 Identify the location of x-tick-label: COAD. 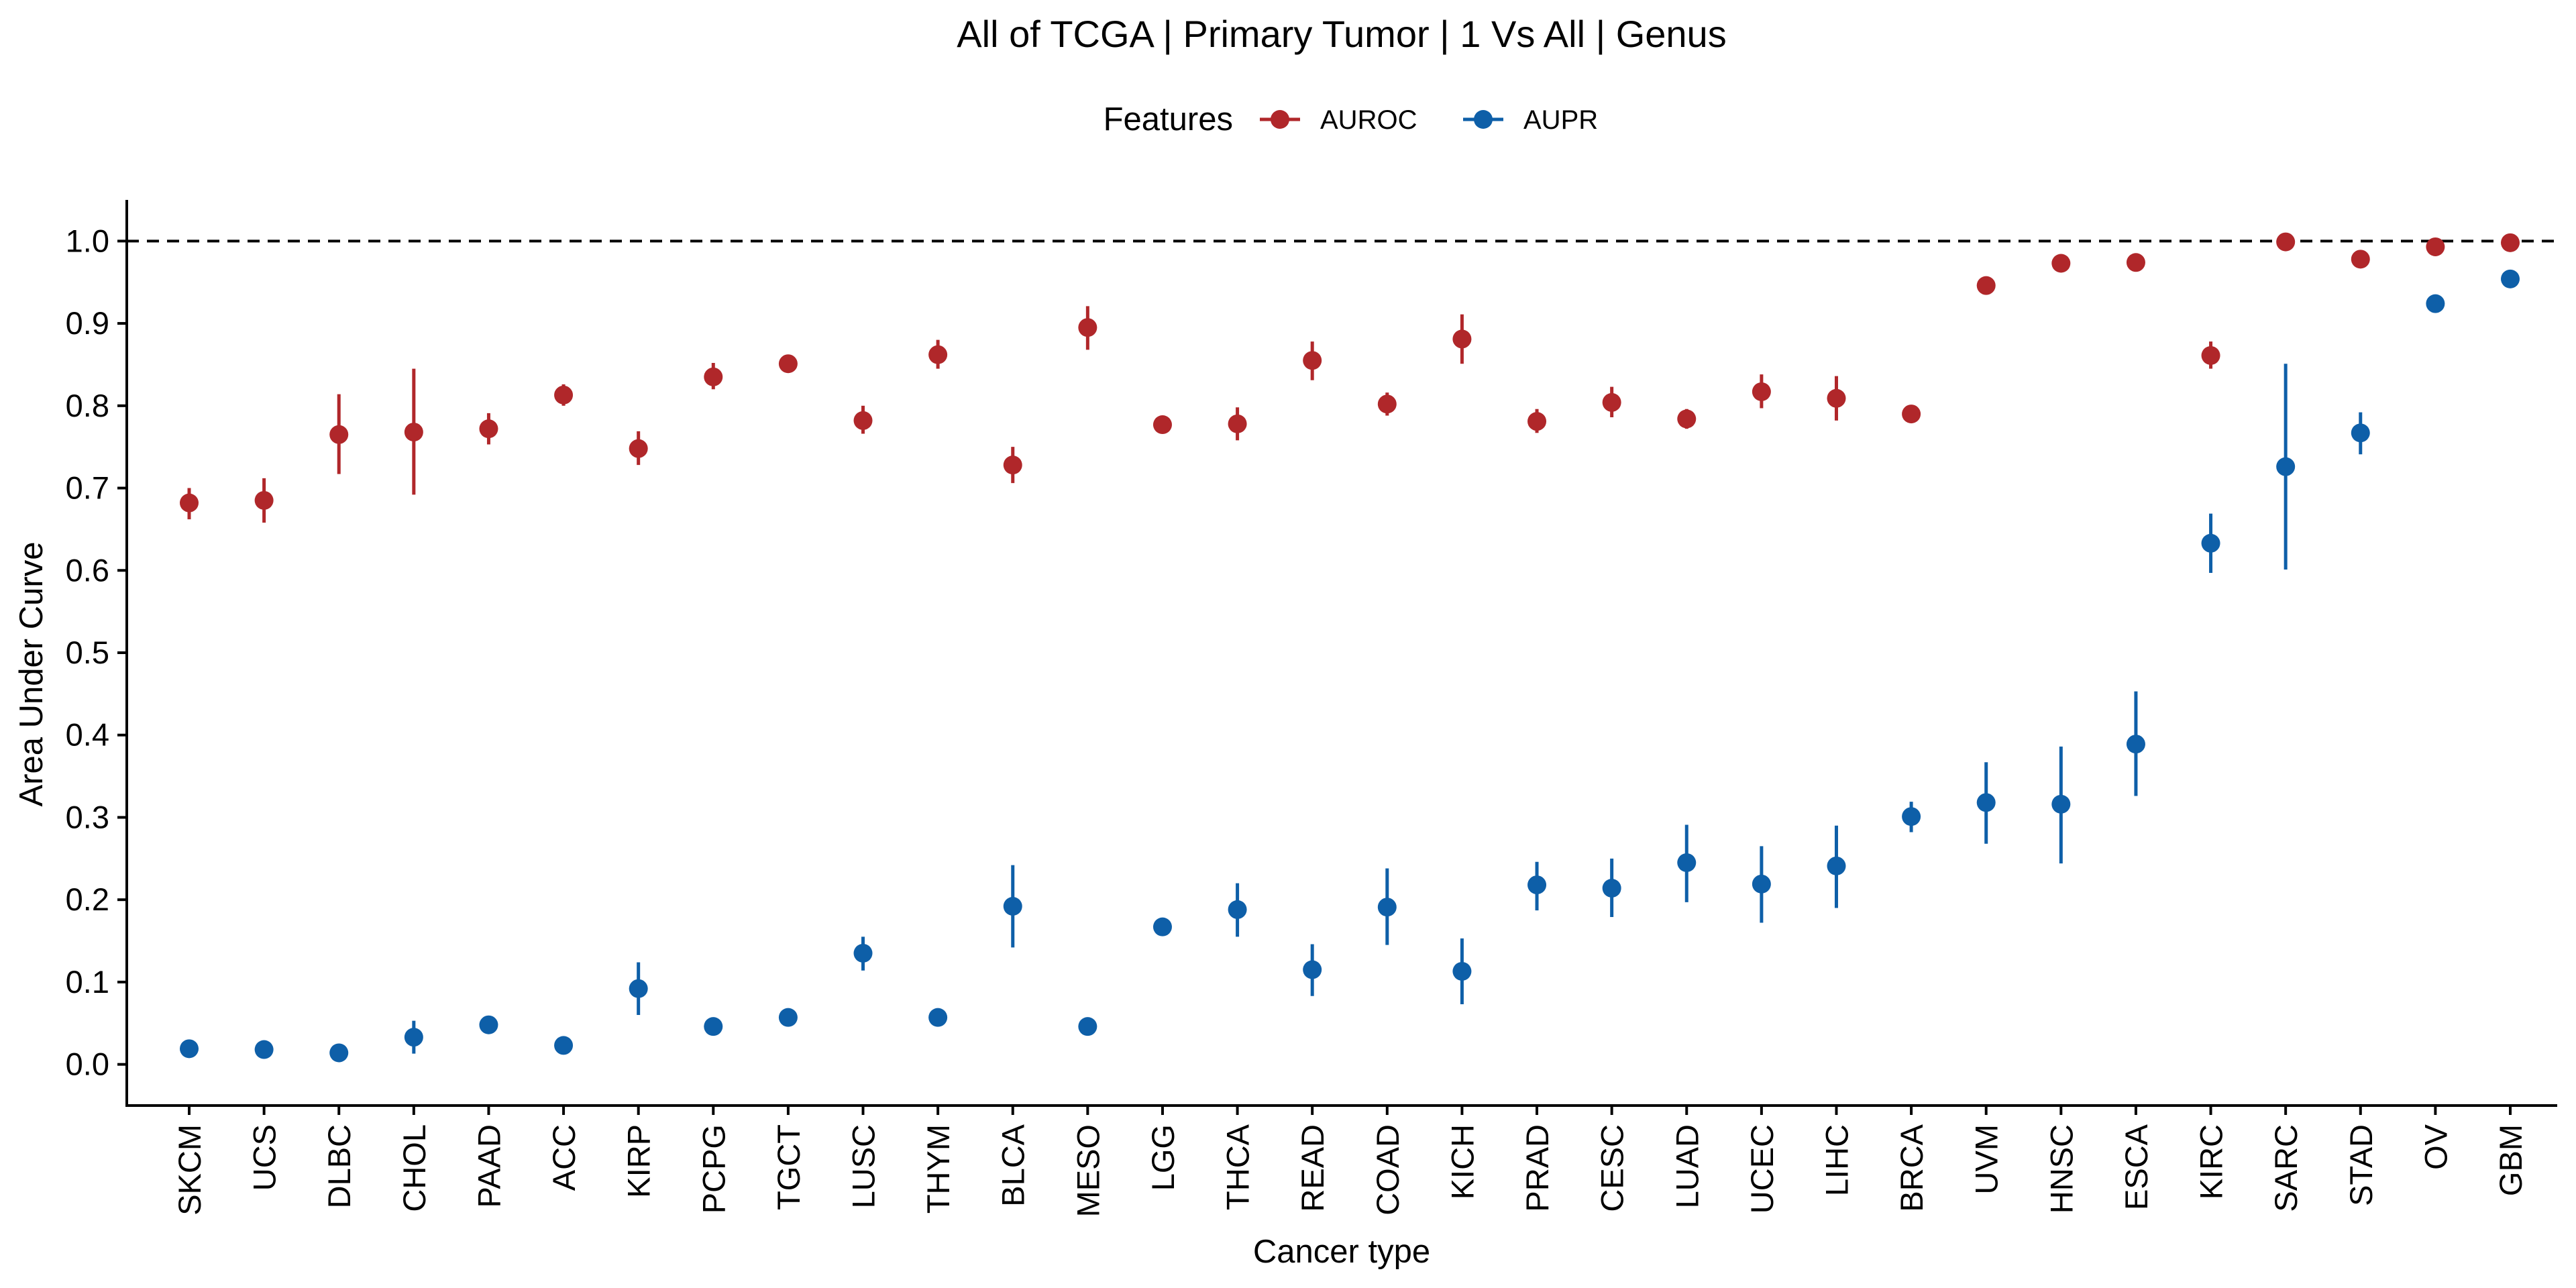
(1387, 1170).